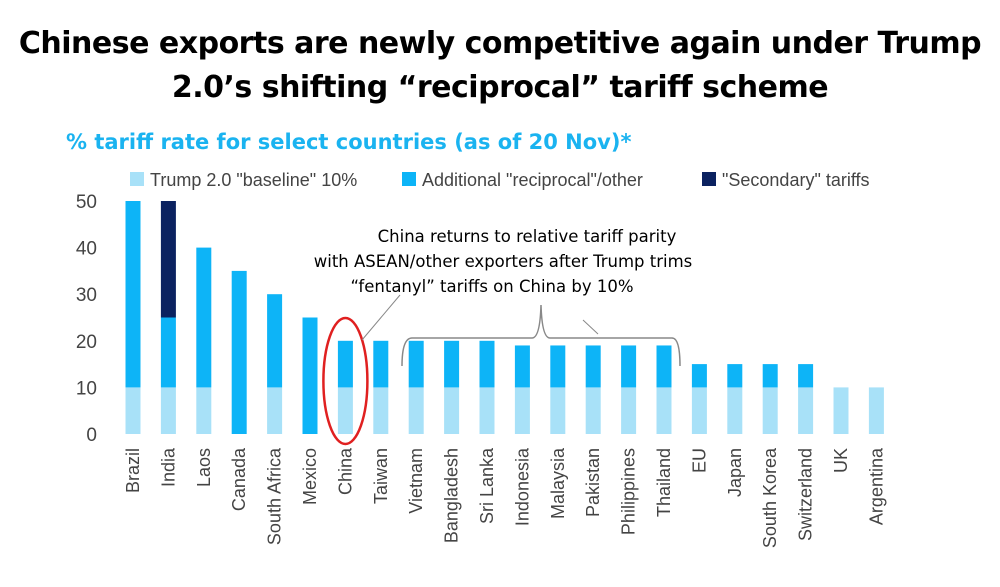 The width and height of the screenshot is (1000, 587). I want to click on x-tick-label: Japan, so click(735, 472).